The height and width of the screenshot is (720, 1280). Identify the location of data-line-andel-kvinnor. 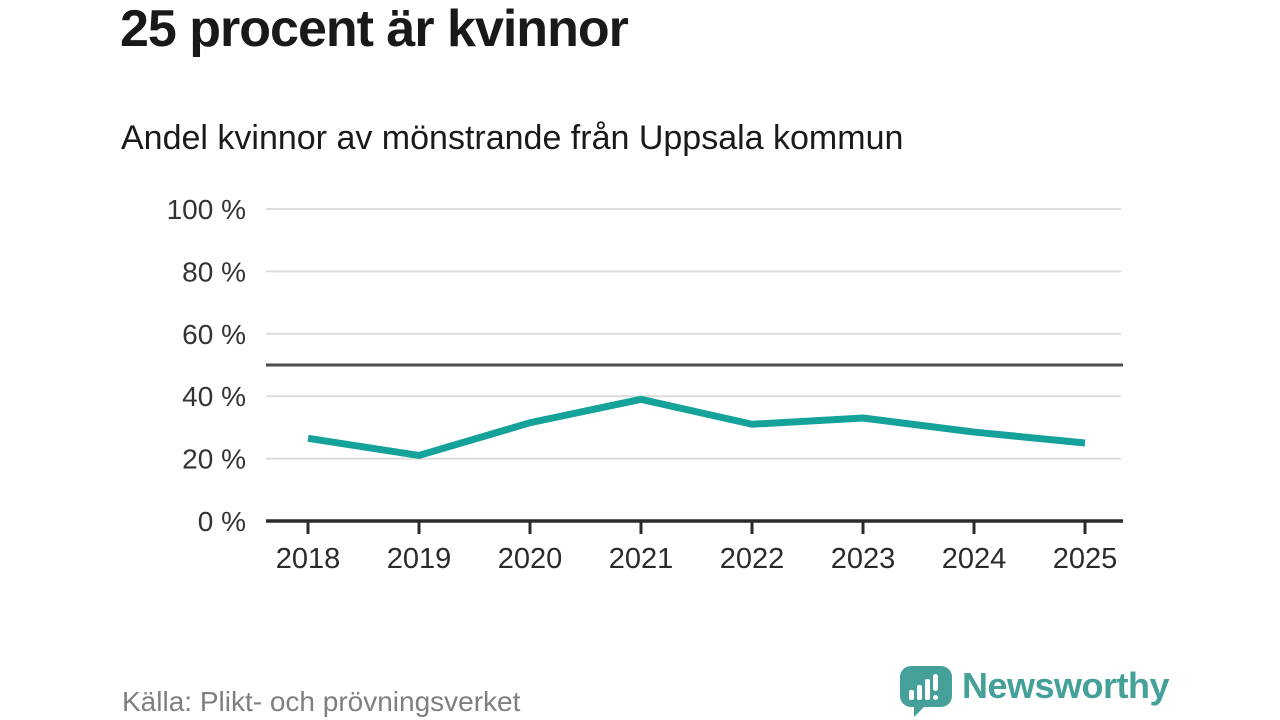
(696, 427).